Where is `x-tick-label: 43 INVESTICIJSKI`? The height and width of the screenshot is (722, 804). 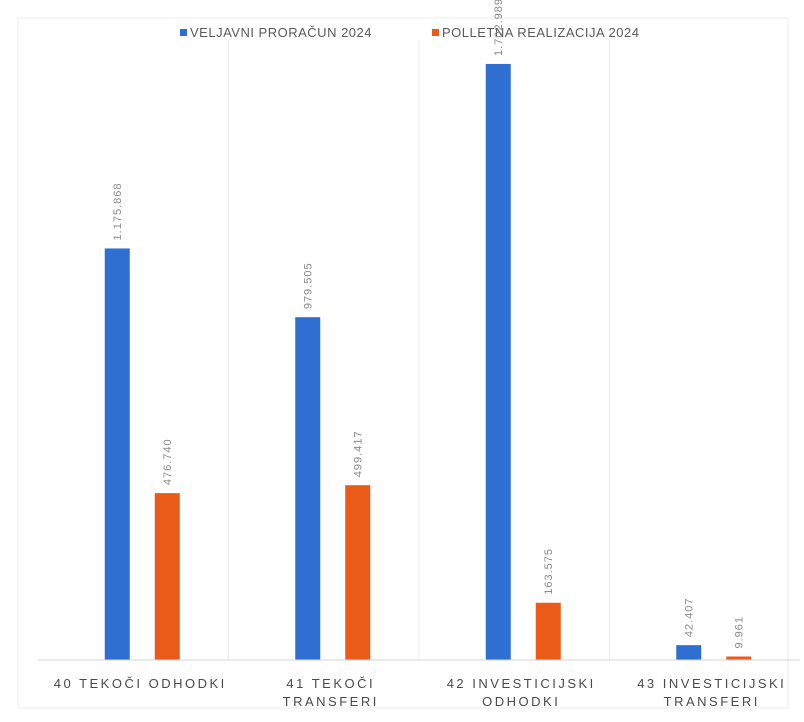 x-tick-label: 43 INVESTICIJSKI is located at coordinates (711, 683).